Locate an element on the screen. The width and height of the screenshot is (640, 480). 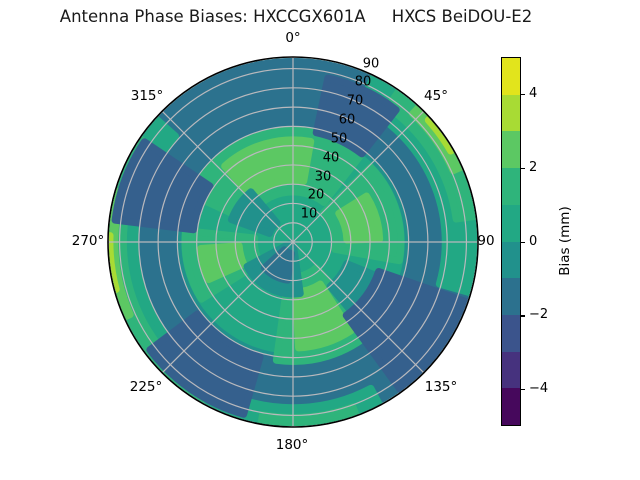
theta-tick-label: 135° is located at coordinates (441, 387).